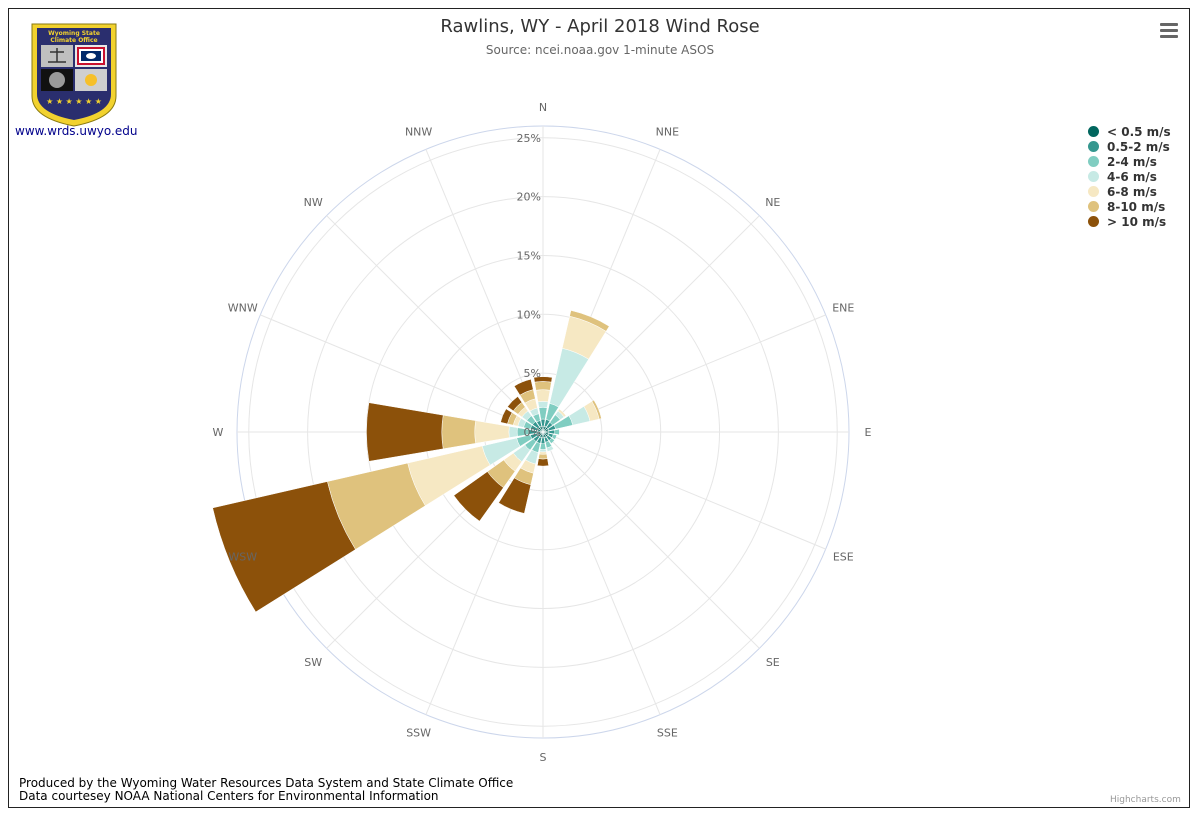 The height and width of the screenshot is (818, 1200). What do you see at coordinates (532, 432) in the screenshot?
I see `radial-tick-label: 0%` at bounding box center [532, 432].